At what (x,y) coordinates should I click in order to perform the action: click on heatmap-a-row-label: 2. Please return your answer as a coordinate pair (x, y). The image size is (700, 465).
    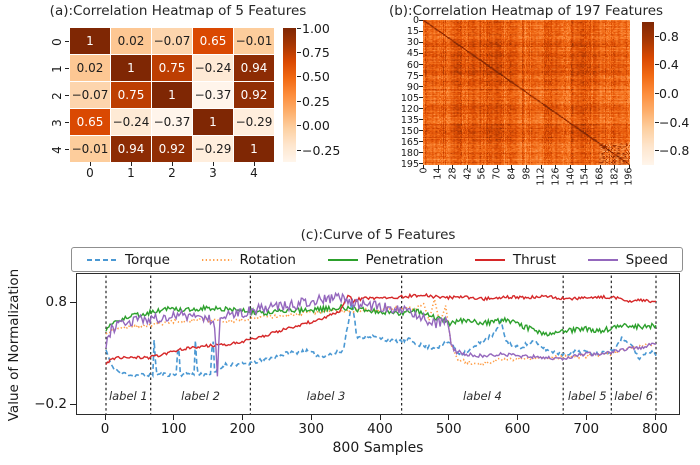
    Looking at the image, I should click on (57, 96).